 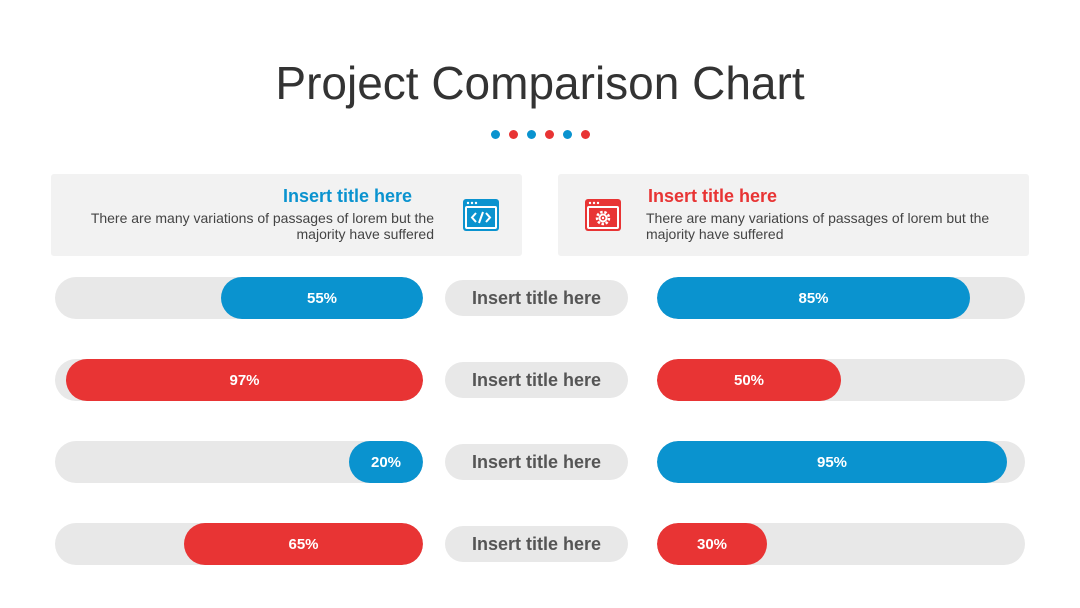 I want to click on bar-value-label: 95%, so click(x=832, y=462).